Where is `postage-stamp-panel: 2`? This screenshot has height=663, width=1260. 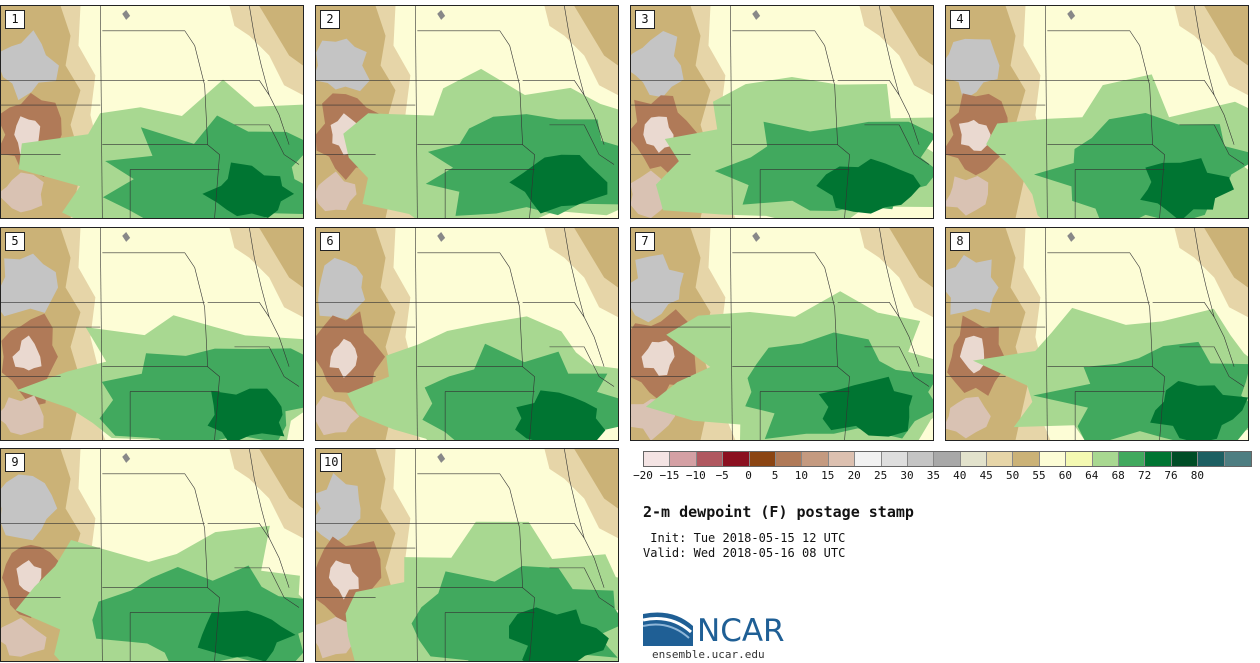 postage-stamp-panel: 2 is located at coordinates (467, 112).